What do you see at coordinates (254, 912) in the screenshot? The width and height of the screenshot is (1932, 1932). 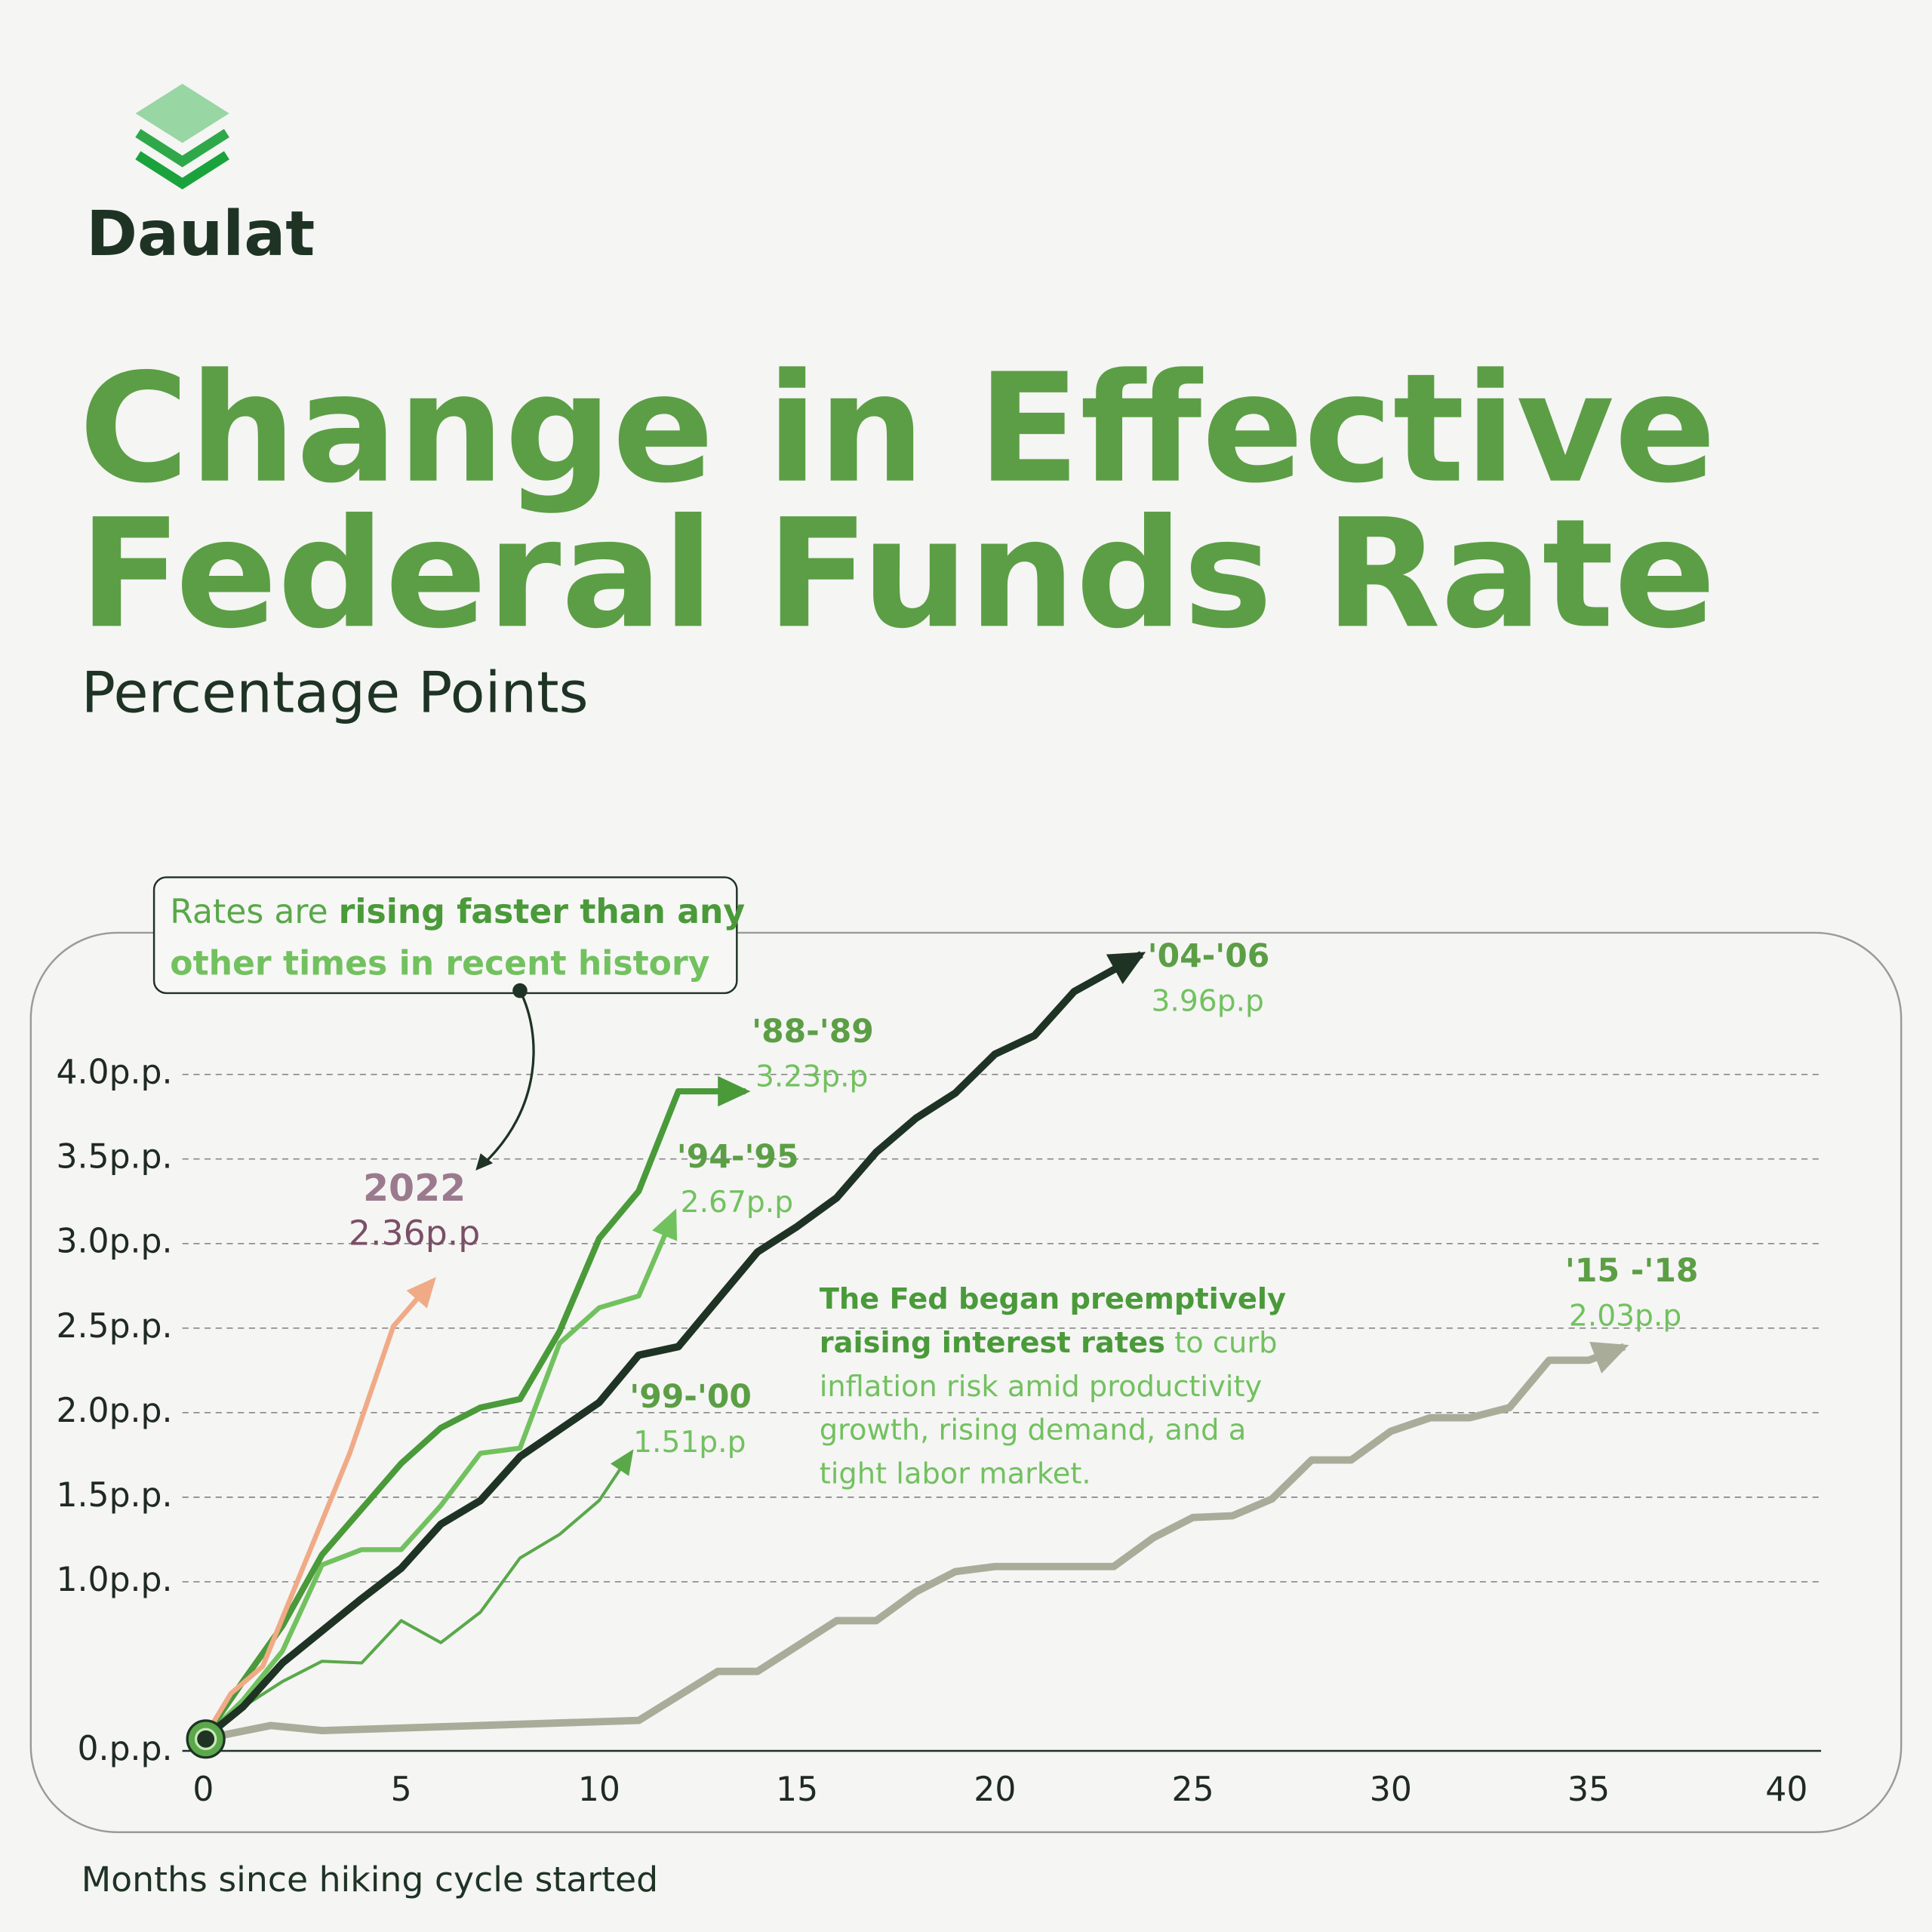 I see `callout-run: Rates are` at bounding box center [254, 912].